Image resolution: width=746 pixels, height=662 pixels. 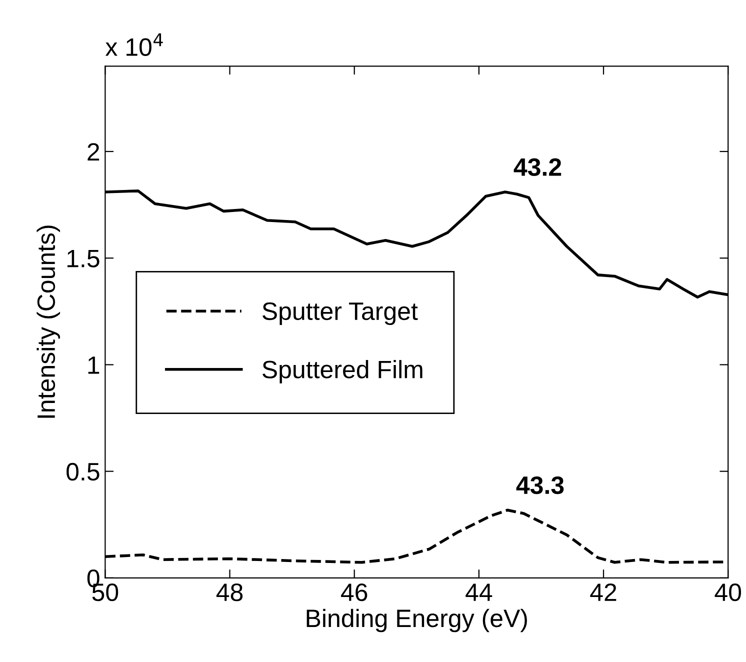 What do you see at coordinates (540, 485) in the screenshot?
I see `annotation: 43.3` at bounding box center [540, 485].